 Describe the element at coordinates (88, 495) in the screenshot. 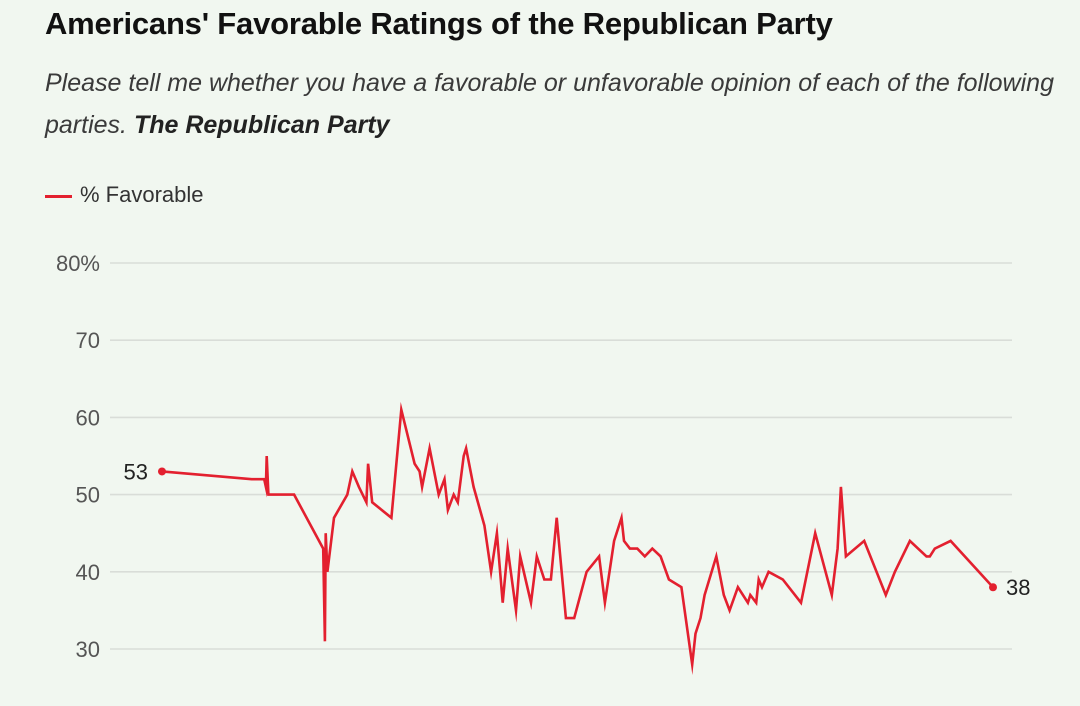

I see `y-tick-label-50: 50` at that location.